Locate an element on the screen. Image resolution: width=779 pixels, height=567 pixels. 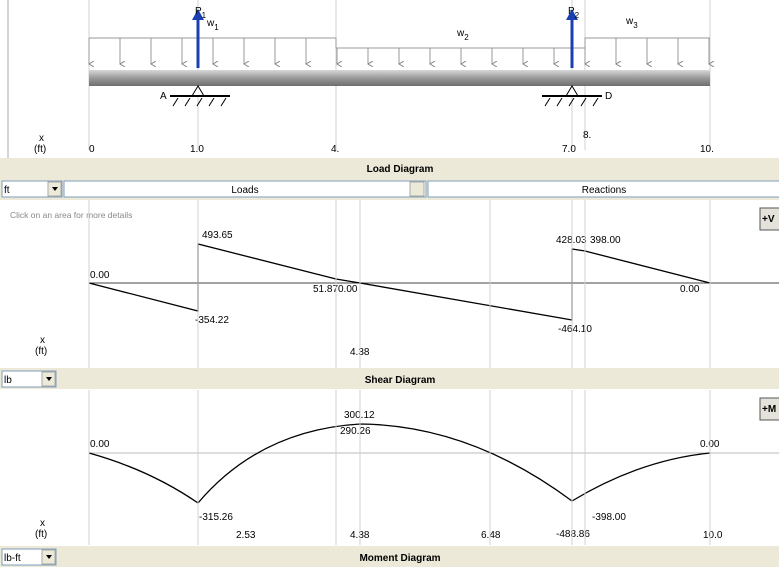
x-tick-label: 10.0 is located at coordinates (713, 535).